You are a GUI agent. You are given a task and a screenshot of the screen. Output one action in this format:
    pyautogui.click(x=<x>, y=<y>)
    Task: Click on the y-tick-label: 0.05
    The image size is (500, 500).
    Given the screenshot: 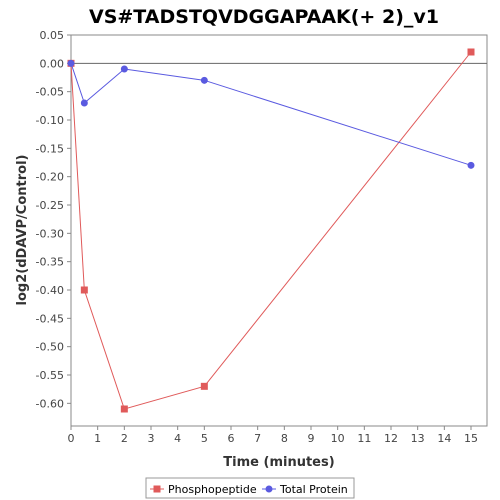 What is the action you would take?
    pyautogui.click(x=52, y=35)
    